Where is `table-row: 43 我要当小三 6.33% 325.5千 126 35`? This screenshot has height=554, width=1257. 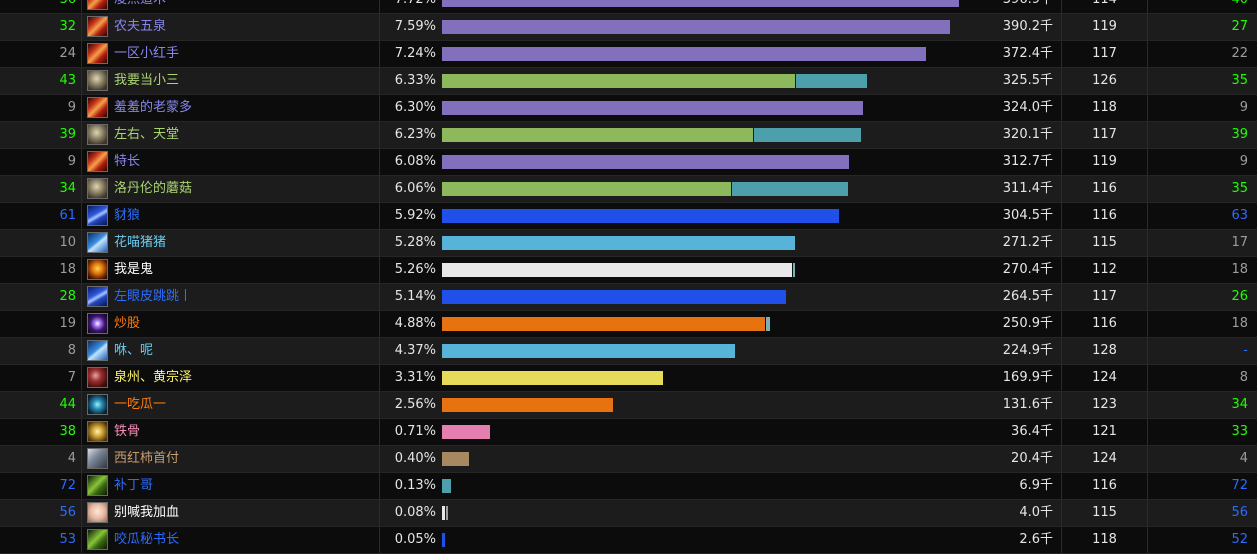
table-row: 43 我要当小三 6.33% 325.5千 126 35 is located at coordinates (628, 81).